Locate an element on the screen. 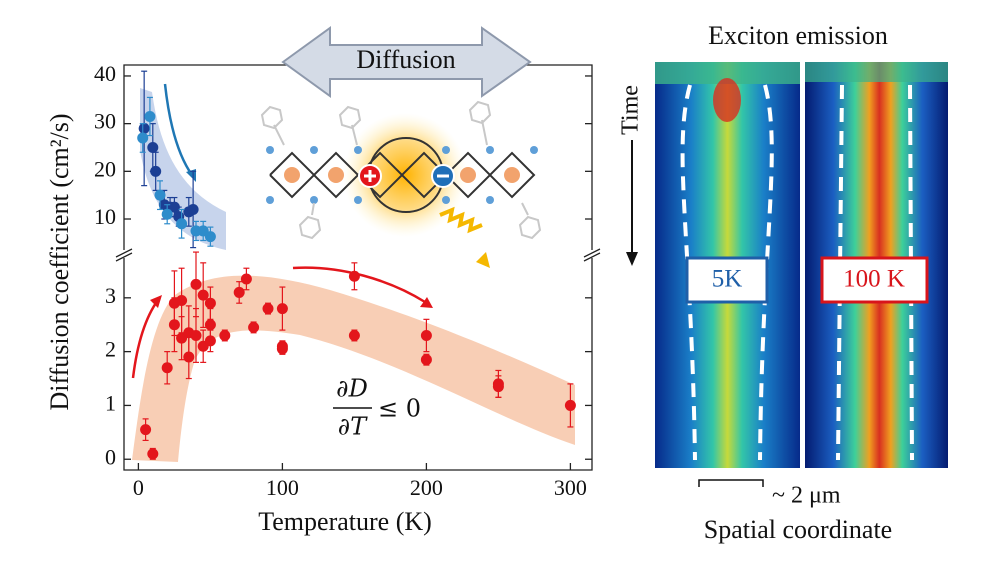  diffusion-arrow is located at coordinates (406, 62).